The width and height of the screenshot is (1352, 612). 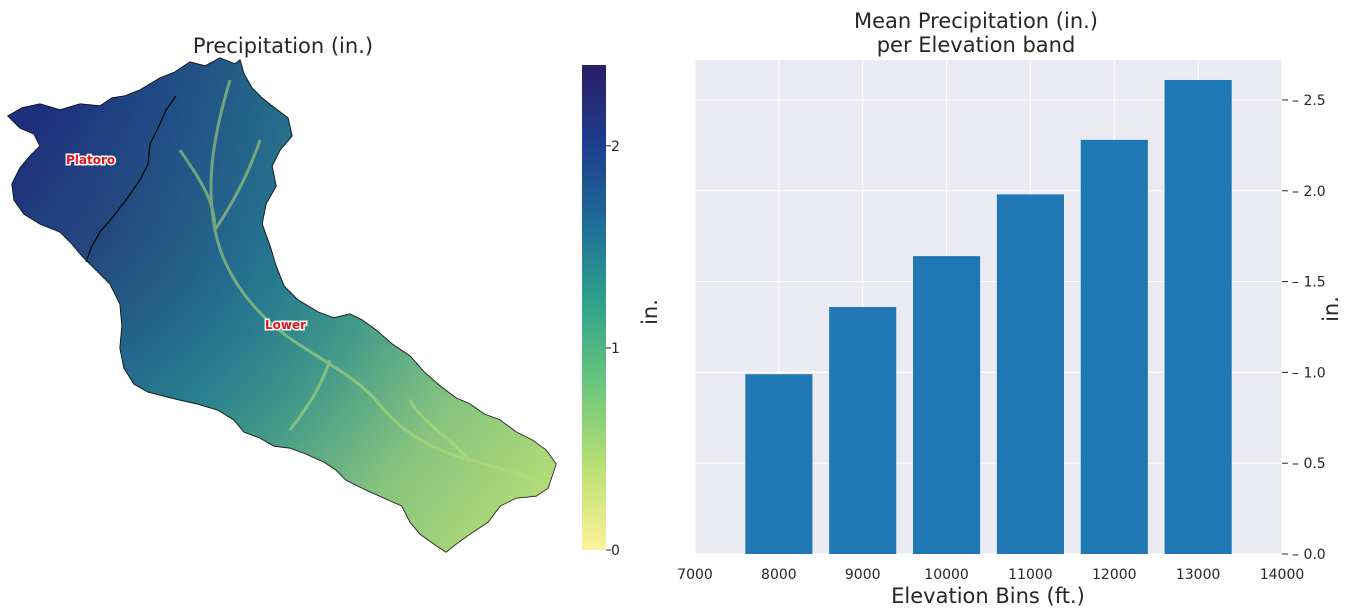 What do you see at coordinates (131, 179) in the screenshot?
I see `subbasin-boundary` at bounding box center [131, 179].